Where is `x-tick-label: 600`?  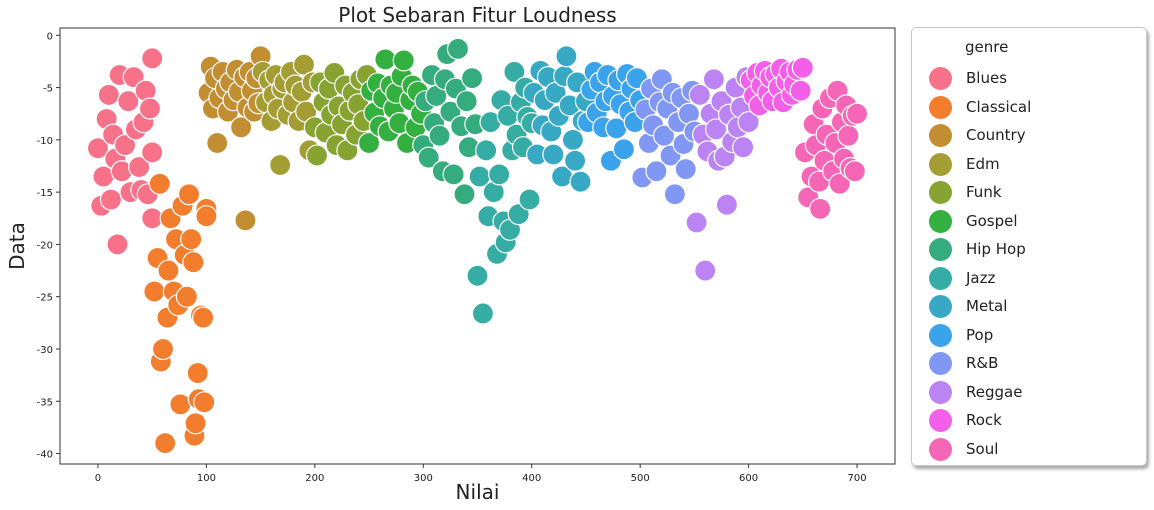
x-tick-label: 600 is located at coordinates (748, 478).